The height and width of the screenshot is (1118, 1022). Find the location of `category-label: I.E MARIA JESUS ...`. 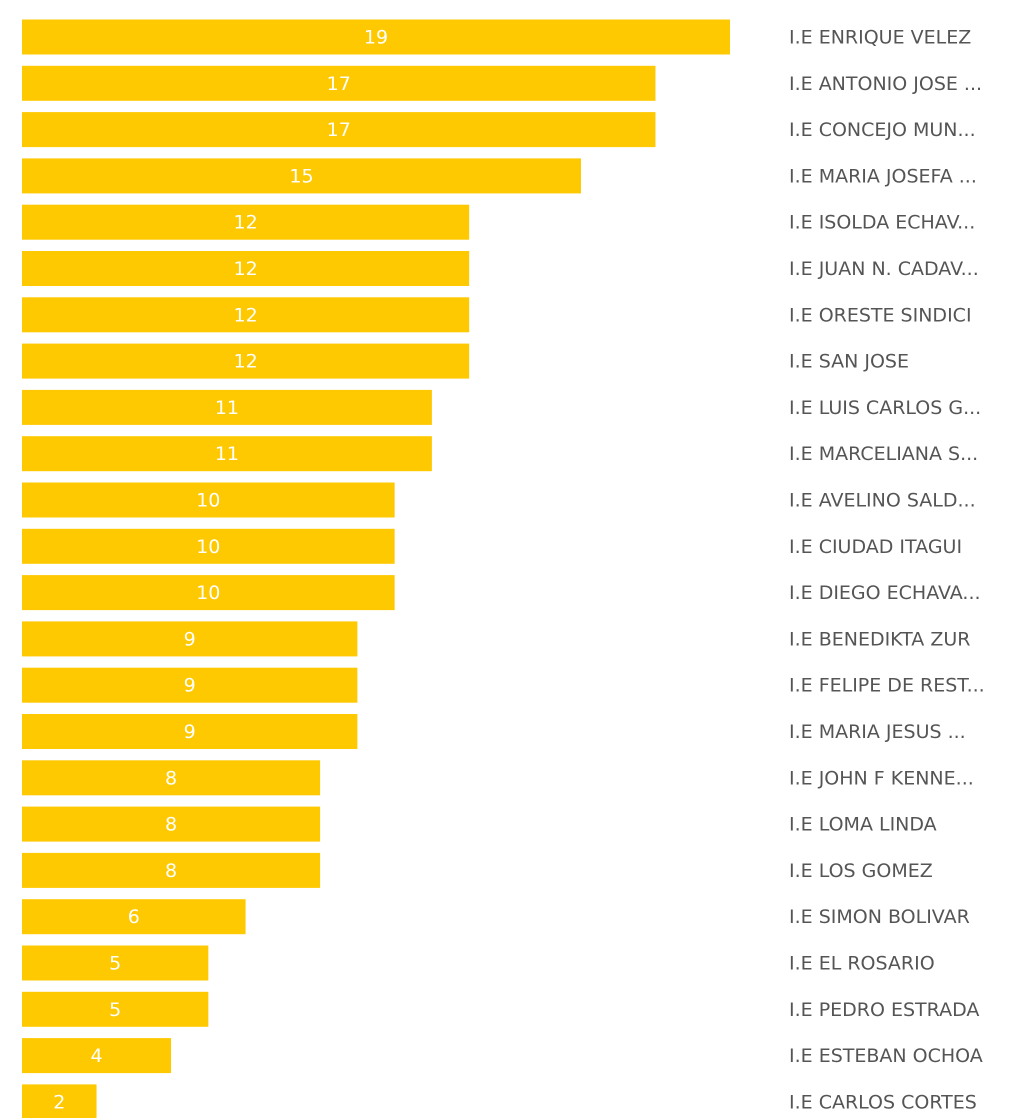

category-label: I.E MARIA JESUS ... is located at coordinates (877, 732).